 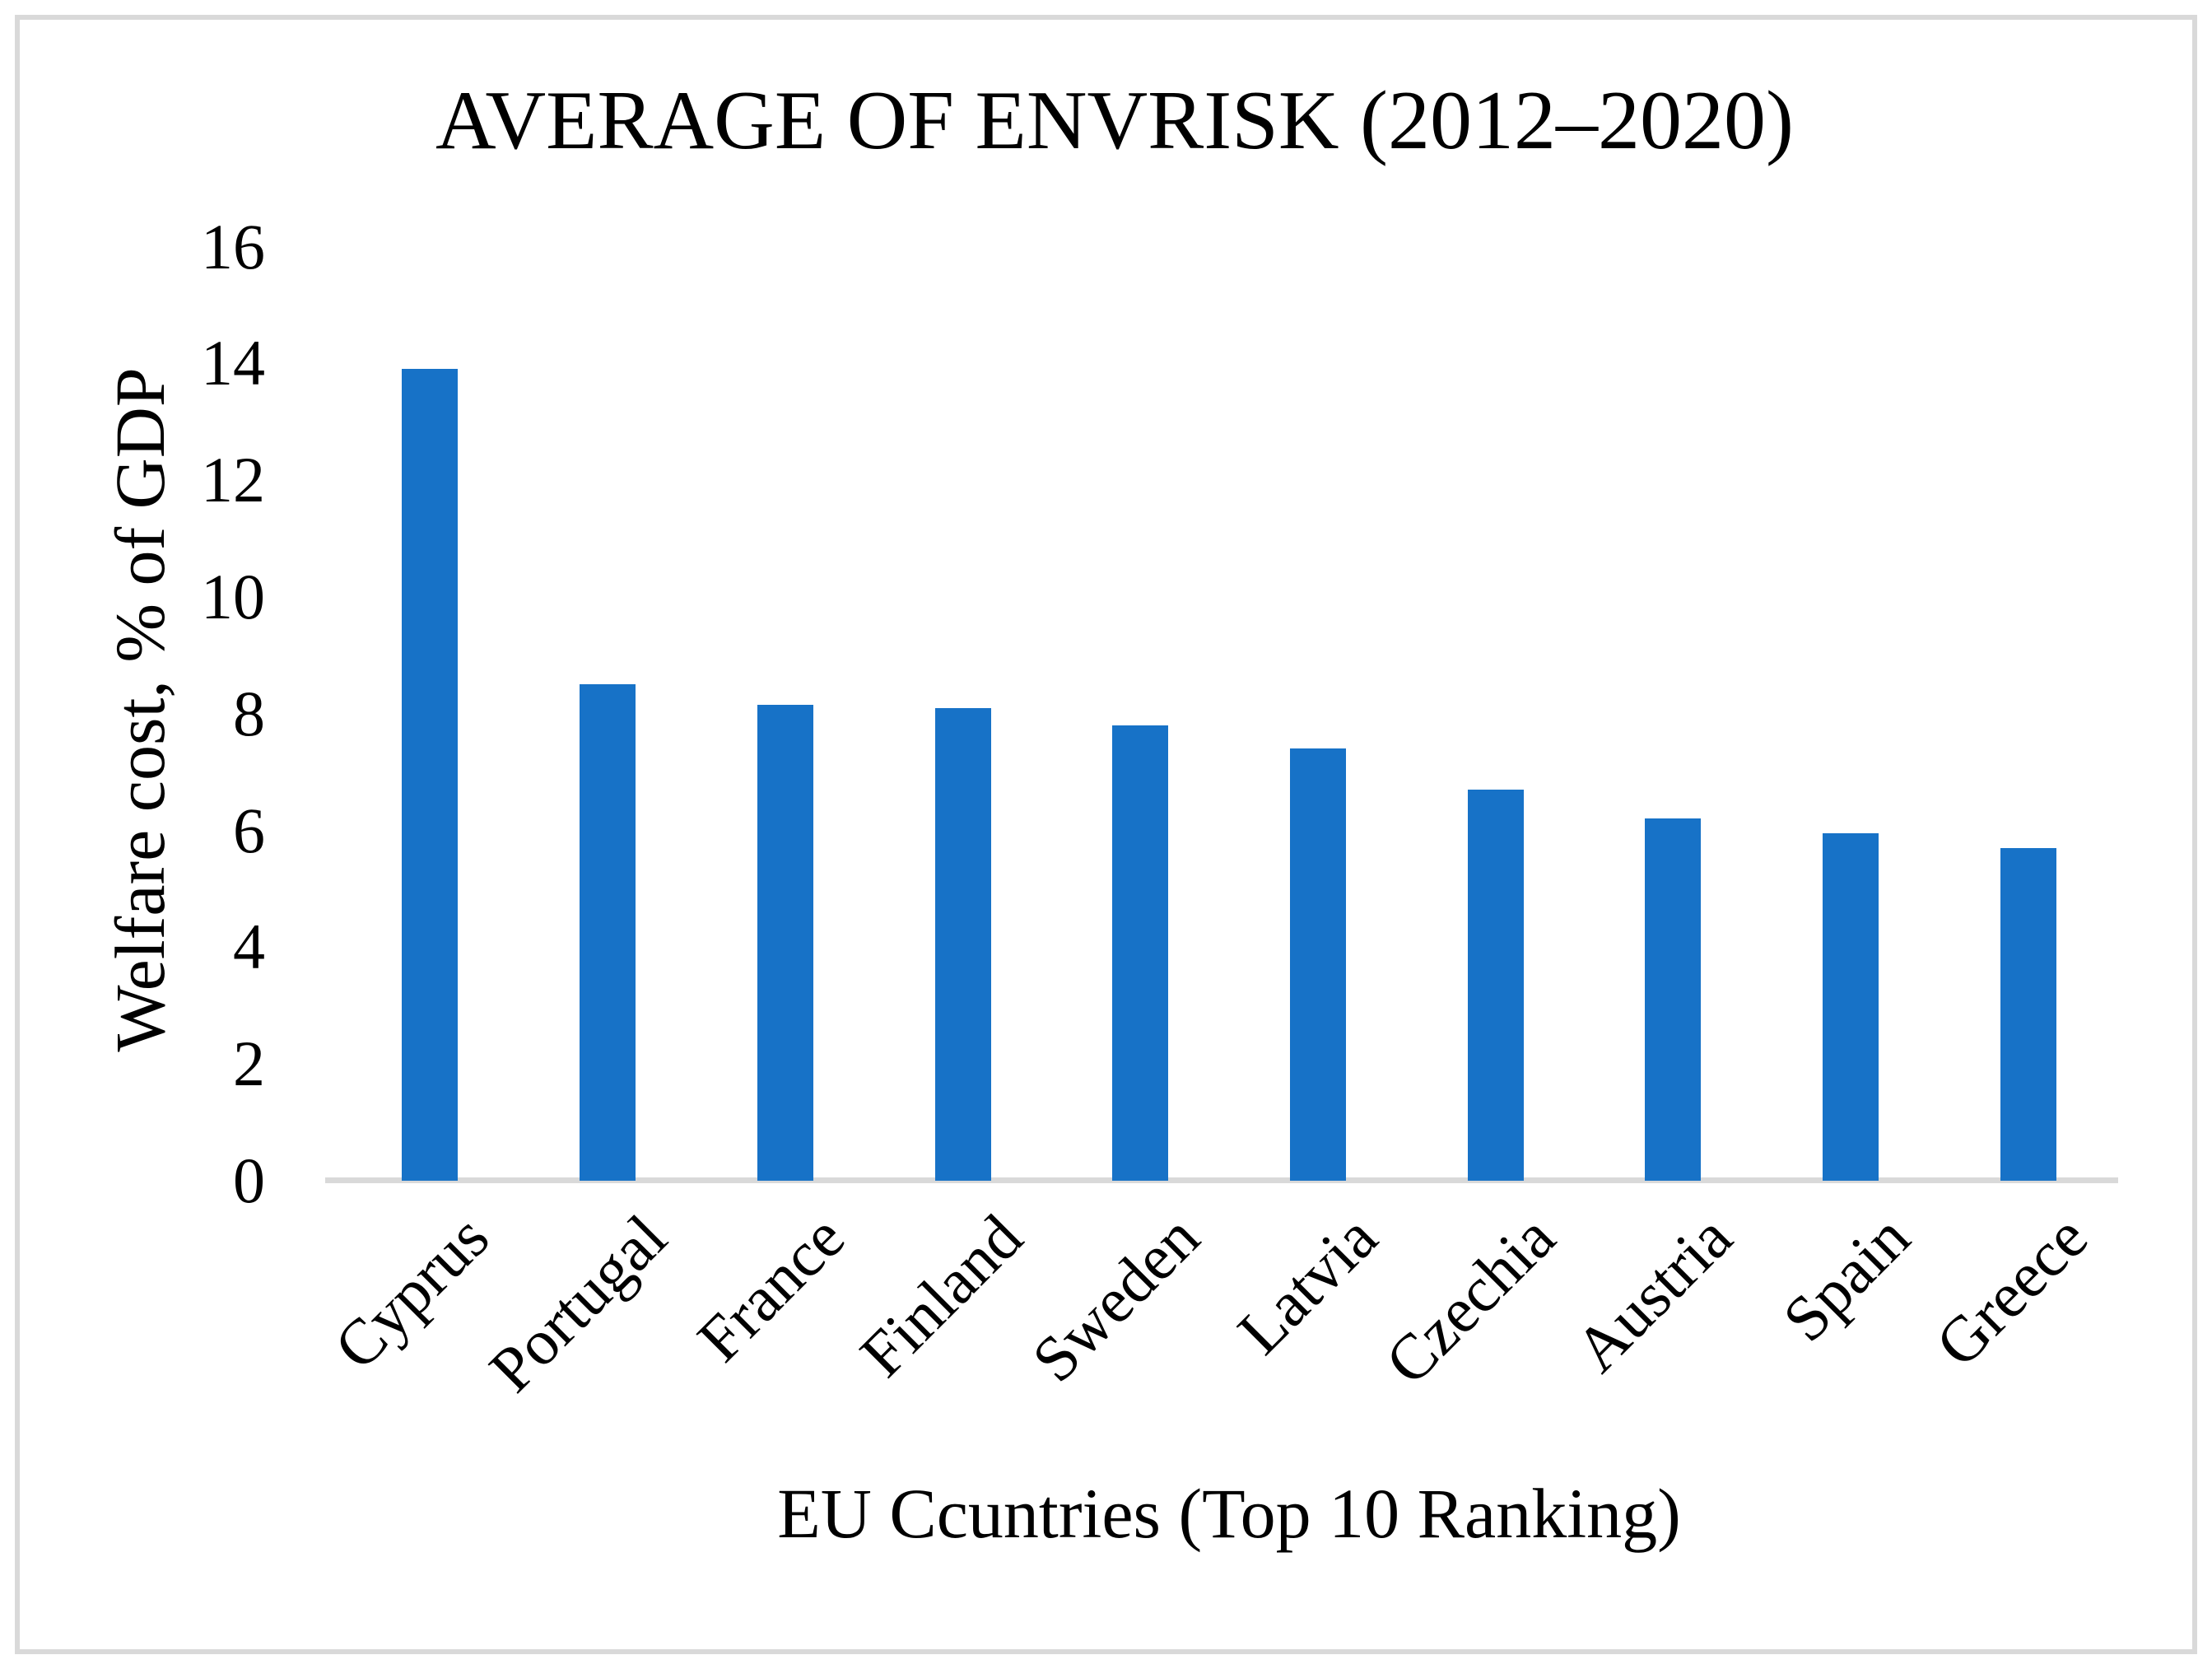 What do you see at coordinates (249, 1064) in the screenshot?
I see `y-tick-label: 2` at bounding box center [249, 1064].